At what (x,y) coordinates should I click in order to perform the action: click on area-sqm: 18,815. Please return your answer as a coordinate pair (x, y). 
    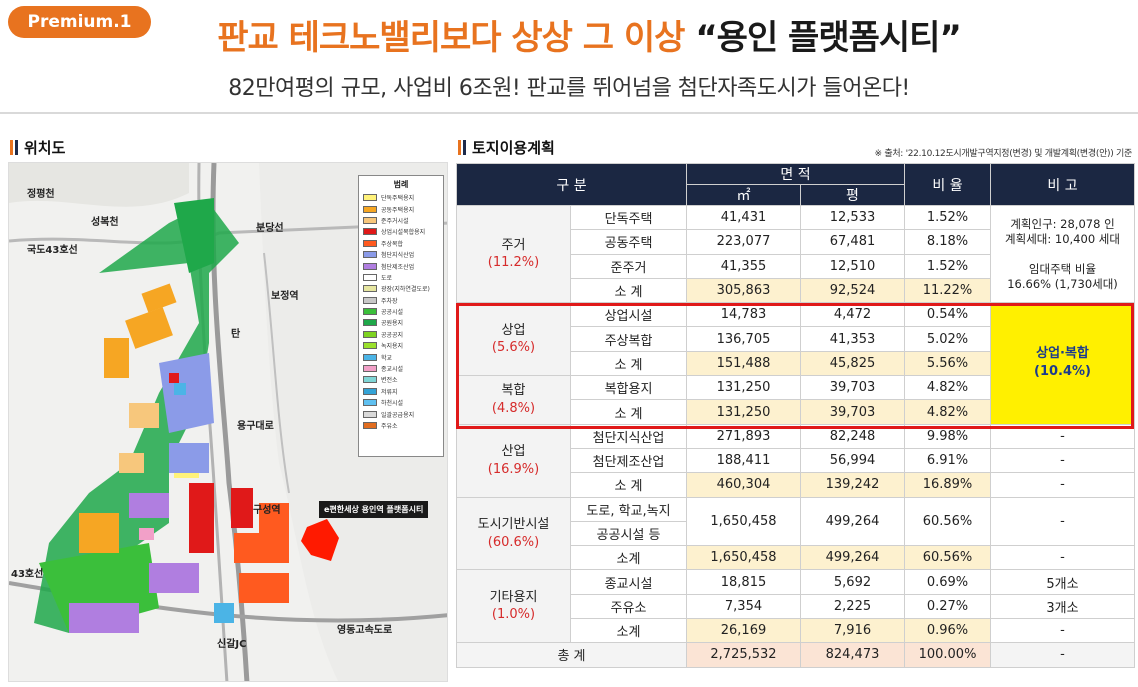
    Looking at the image, I should click on (743, 582).